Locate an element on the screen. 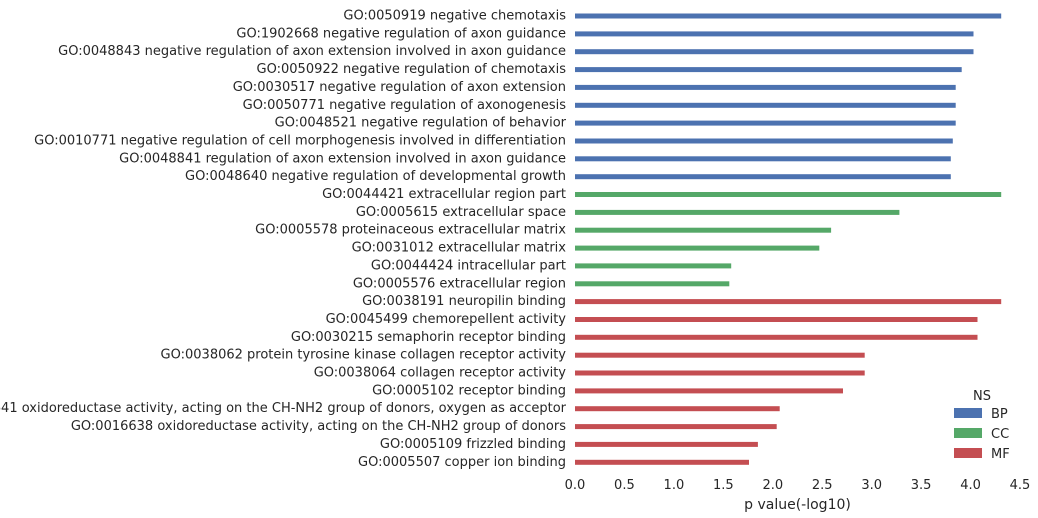 The width and height of the screenshot is (1038, 518). x-tick-label: 3.0 is located at coordinates (871, 485).